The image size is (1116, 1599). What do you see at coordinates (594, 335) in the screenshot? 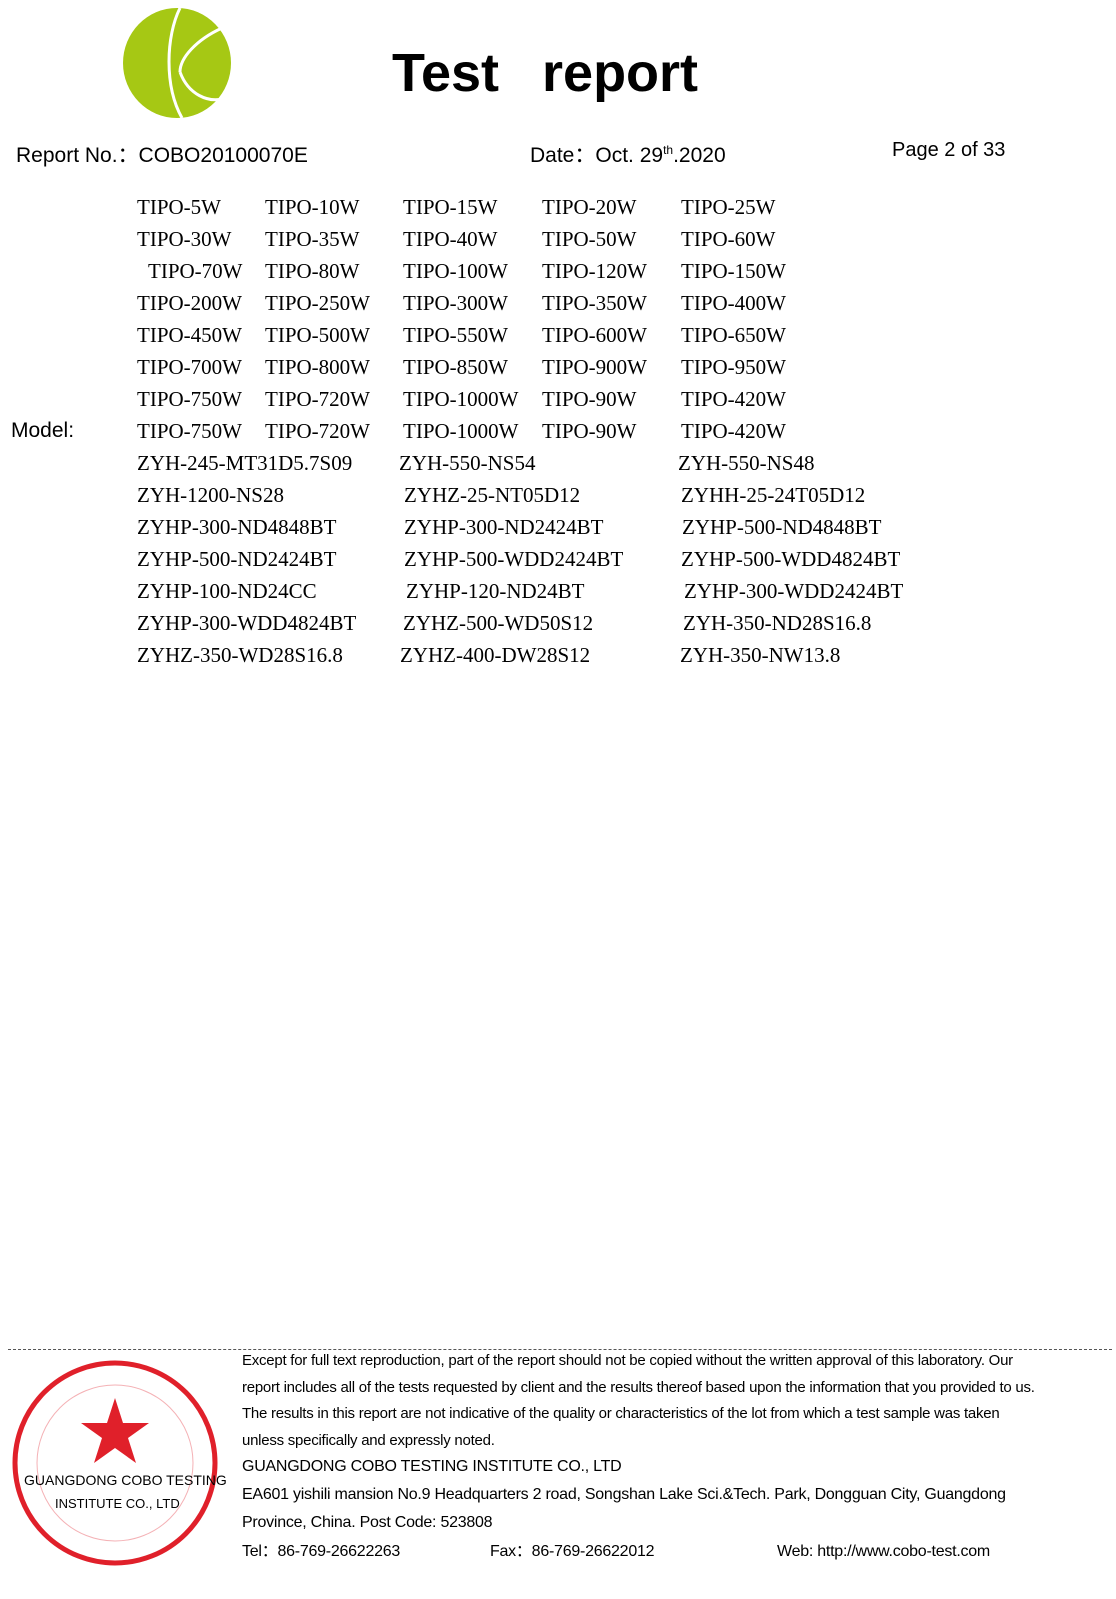
I see `model-item: TIPO-600W` at bounding box center [594, 335].